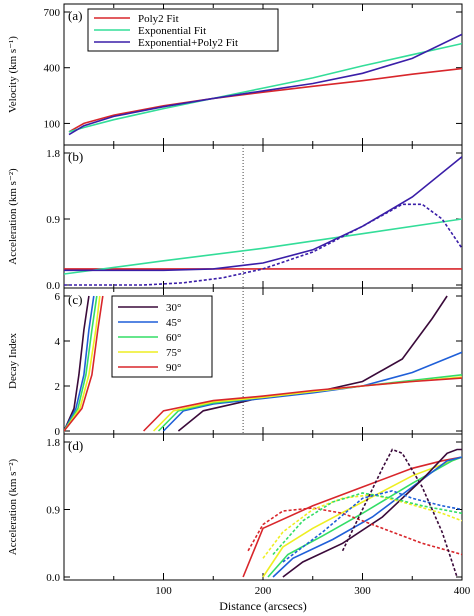 This screenshot has height=616, width=474. Describe the element at coordinates (362, 591) in the screenshot. I see `x-tick-label: 300` at that location.